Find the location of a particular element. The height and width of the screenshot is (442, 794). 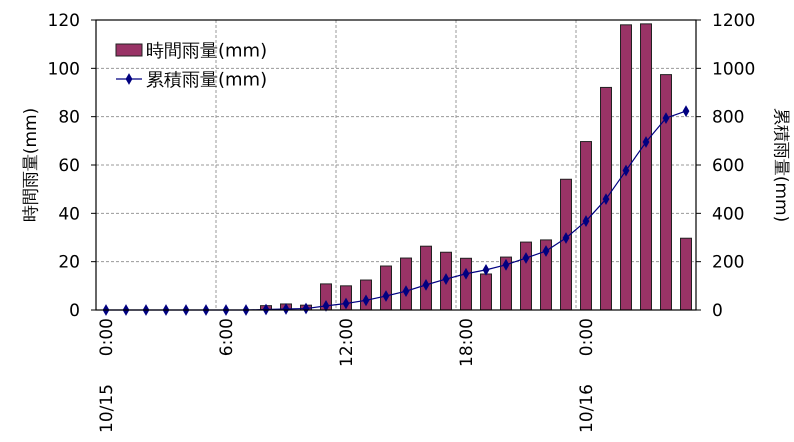

y2-tick-label: 200 is located at coordinates (728, 262).